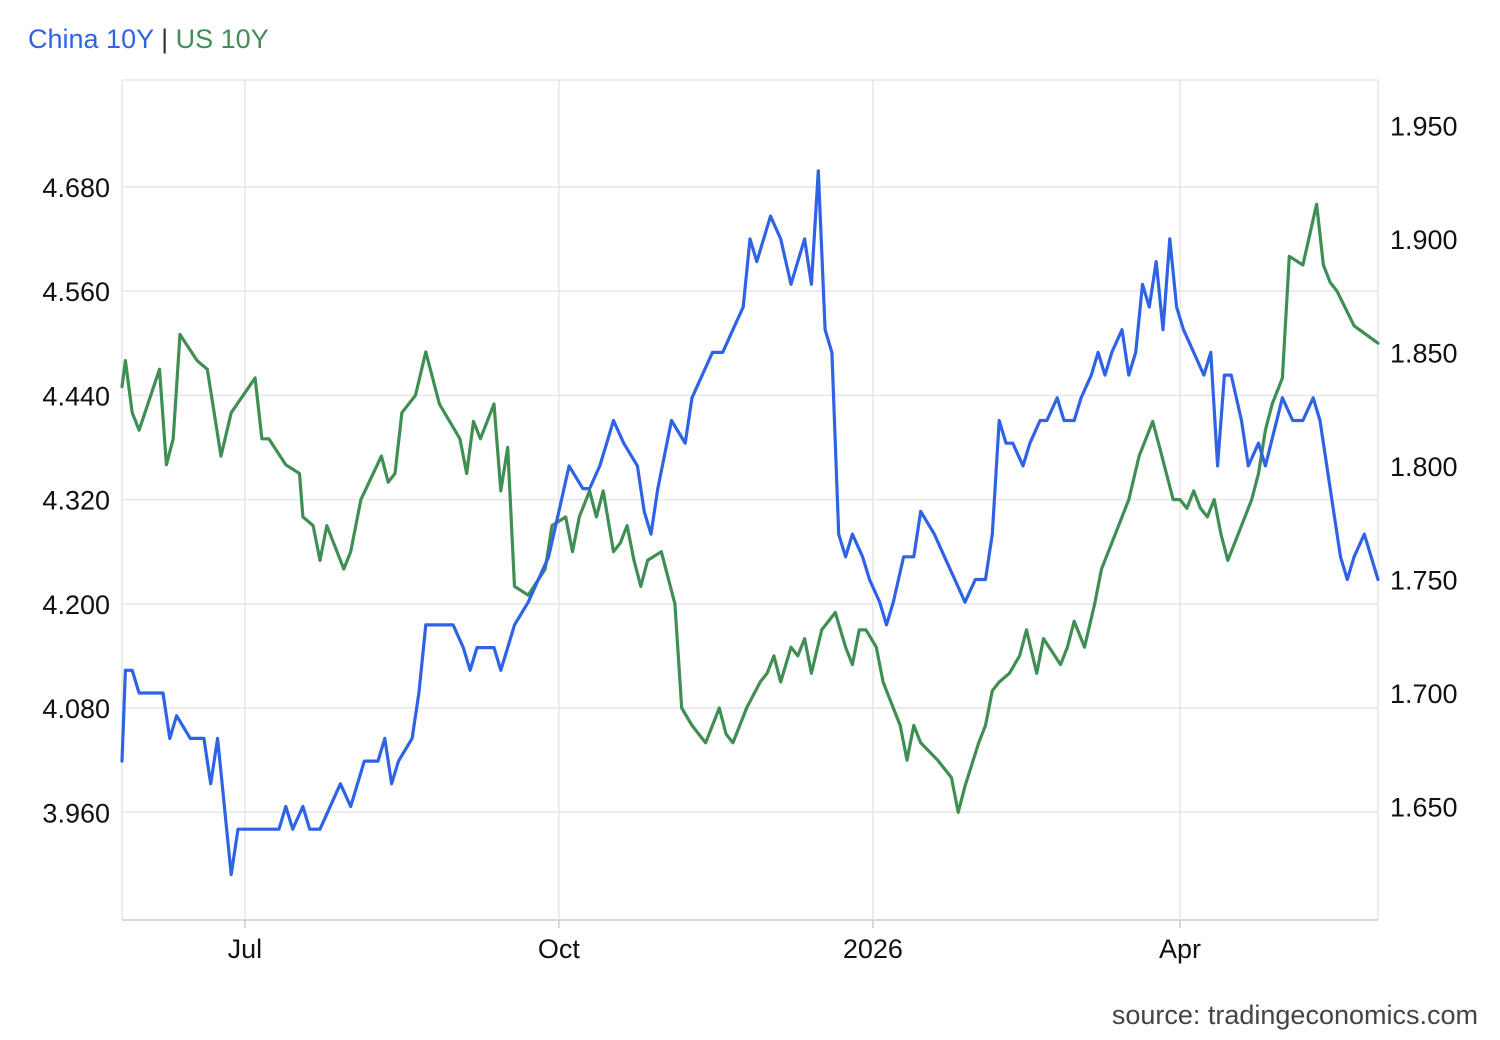 This screenshot has width=1500, height=1040. I want to click on y-right-tick-label: 1.650, so click(1424, 807).